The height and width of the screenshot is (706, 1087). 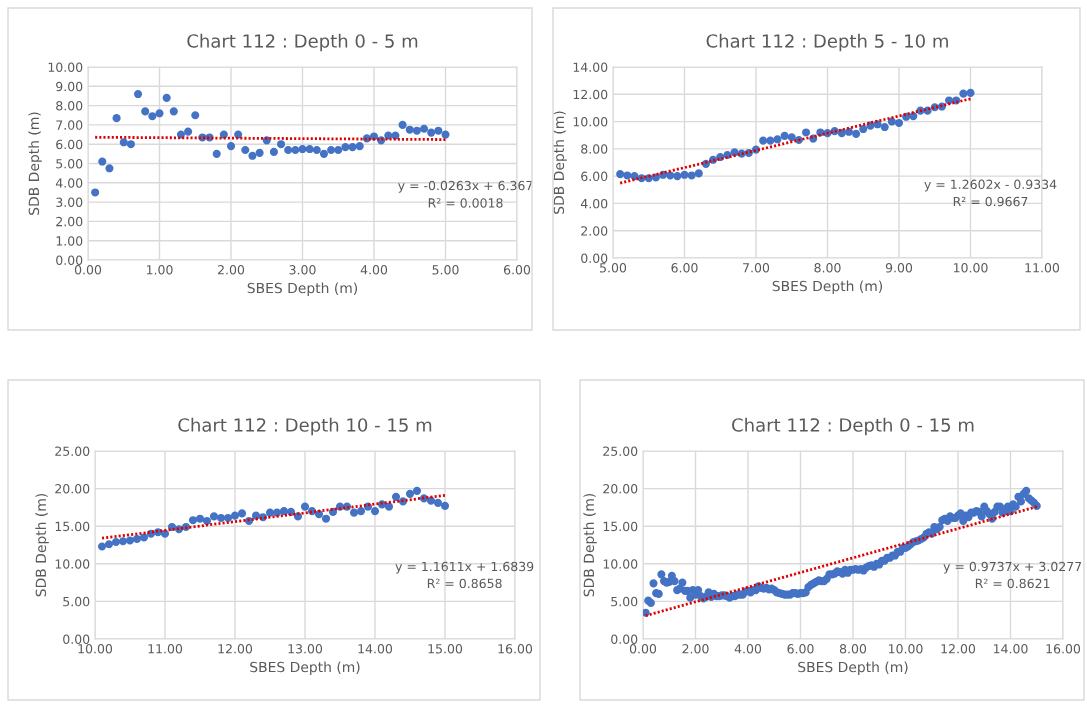 What do you see at coordinates (1012, 567) in the screenshot?
I see `annotation: y = 0.9737x + 3.0277` at bounding box center [1012, 567].